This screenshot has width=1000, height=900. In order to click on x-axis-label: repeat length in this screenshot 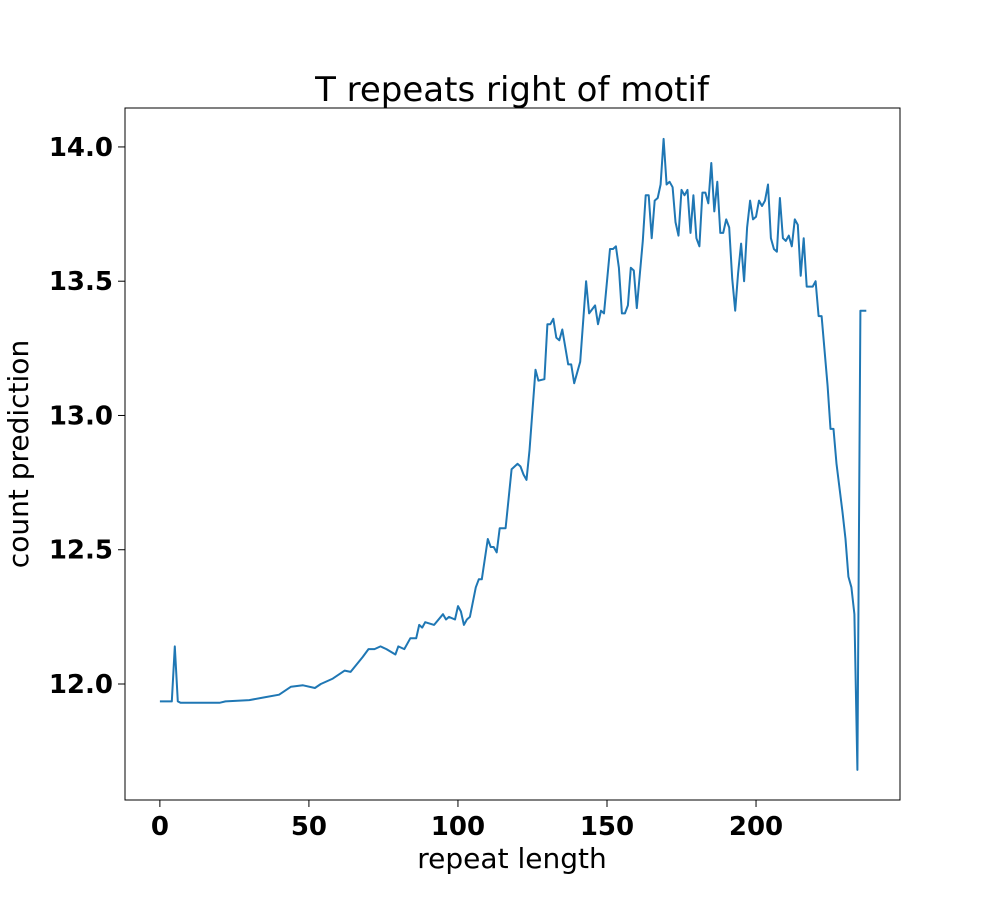, I will do `click(511, 858)`.